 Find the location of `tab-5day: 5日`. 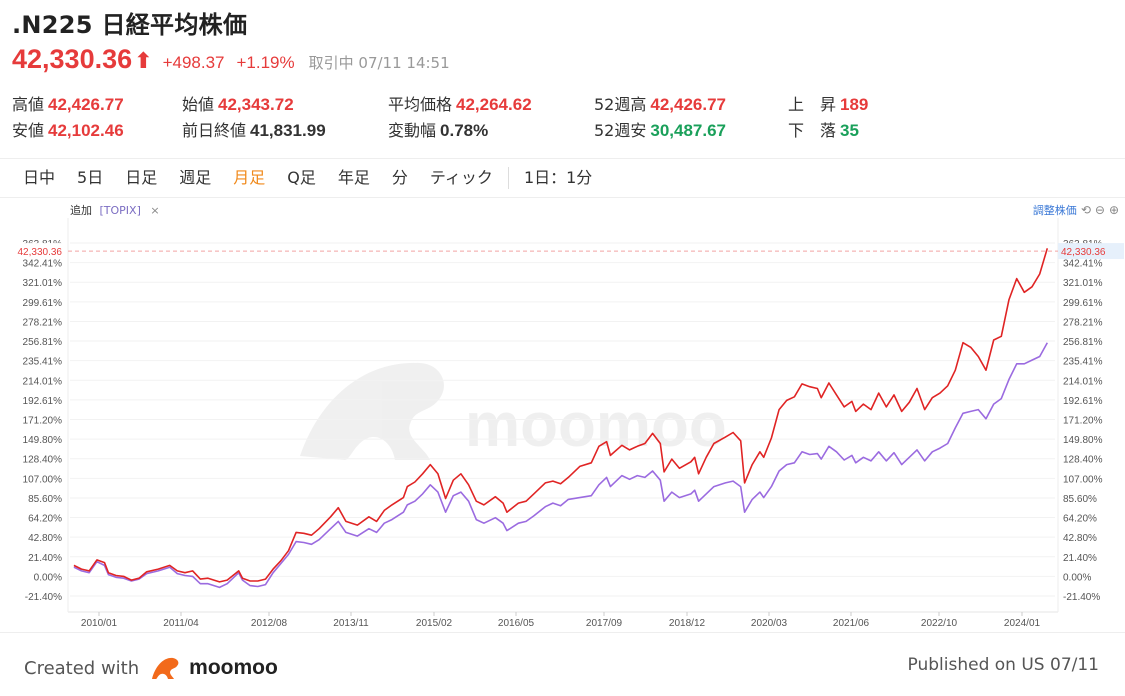

tab-5day: 5日 is located at coordinates (90, 177).